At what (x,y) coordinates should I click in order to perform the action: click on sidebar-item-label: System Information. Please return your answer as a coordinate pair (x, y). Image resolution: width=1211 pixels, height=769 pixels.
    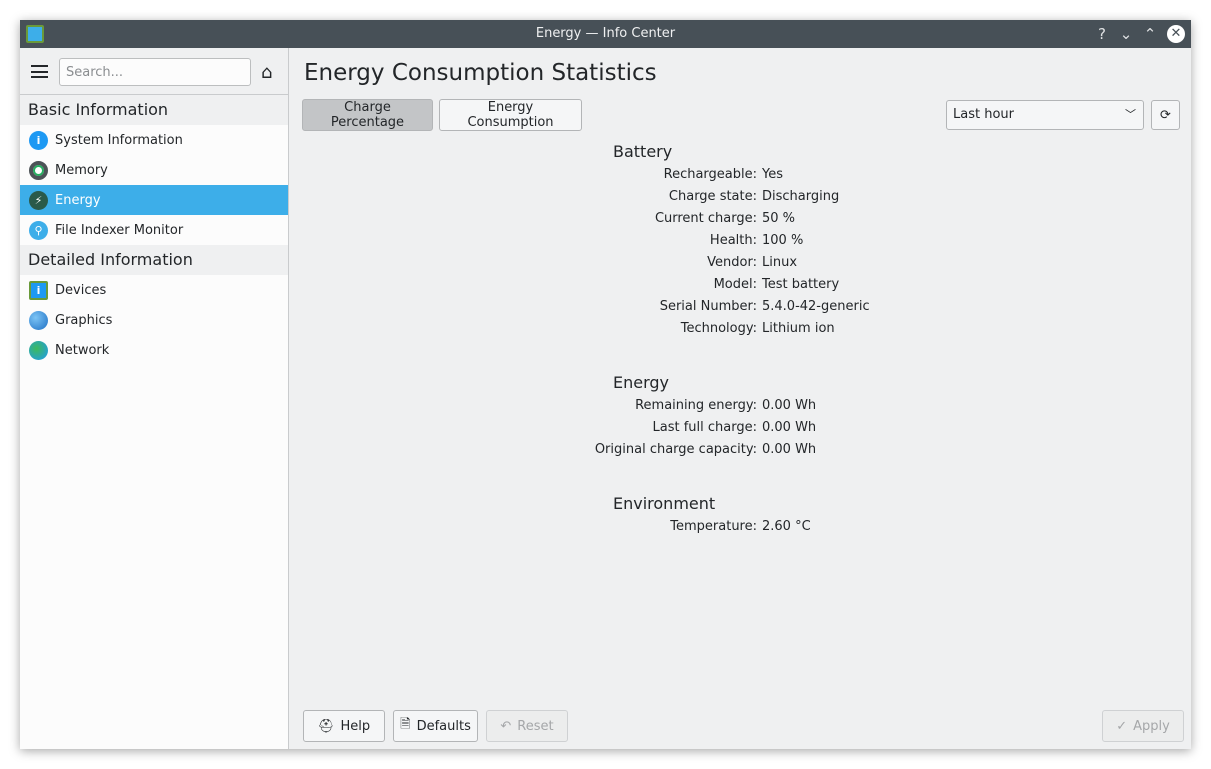
    Looking at the image, I should click on (119, 140).